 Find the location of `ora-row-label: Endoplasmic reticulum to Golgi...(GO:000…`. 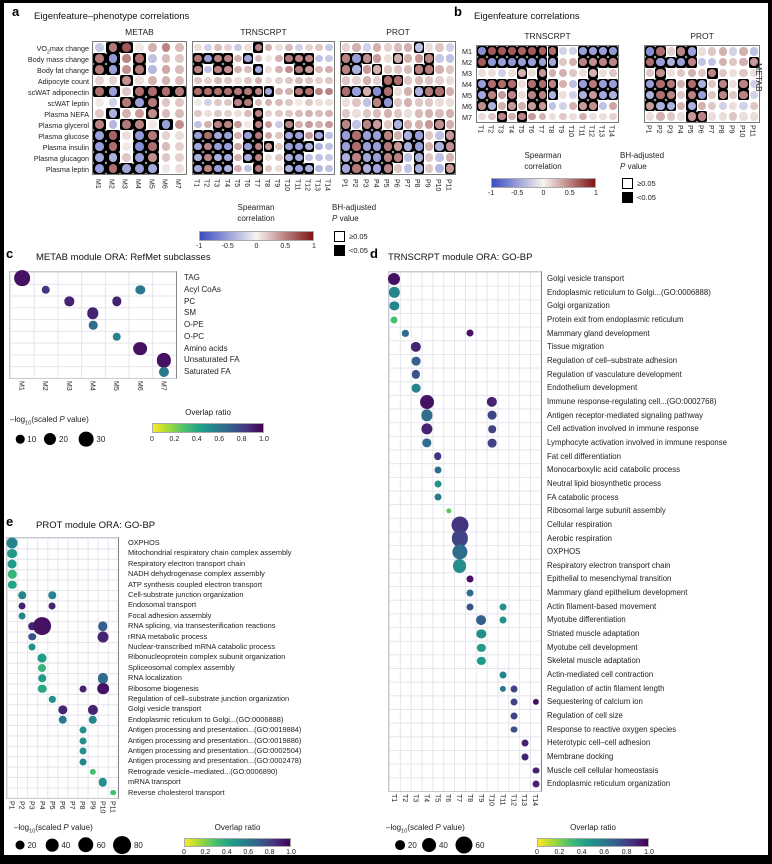

ora-row-label: Endoplasmic reticulum to Golgi...(GO:000… is located at coordinates (629, 292).